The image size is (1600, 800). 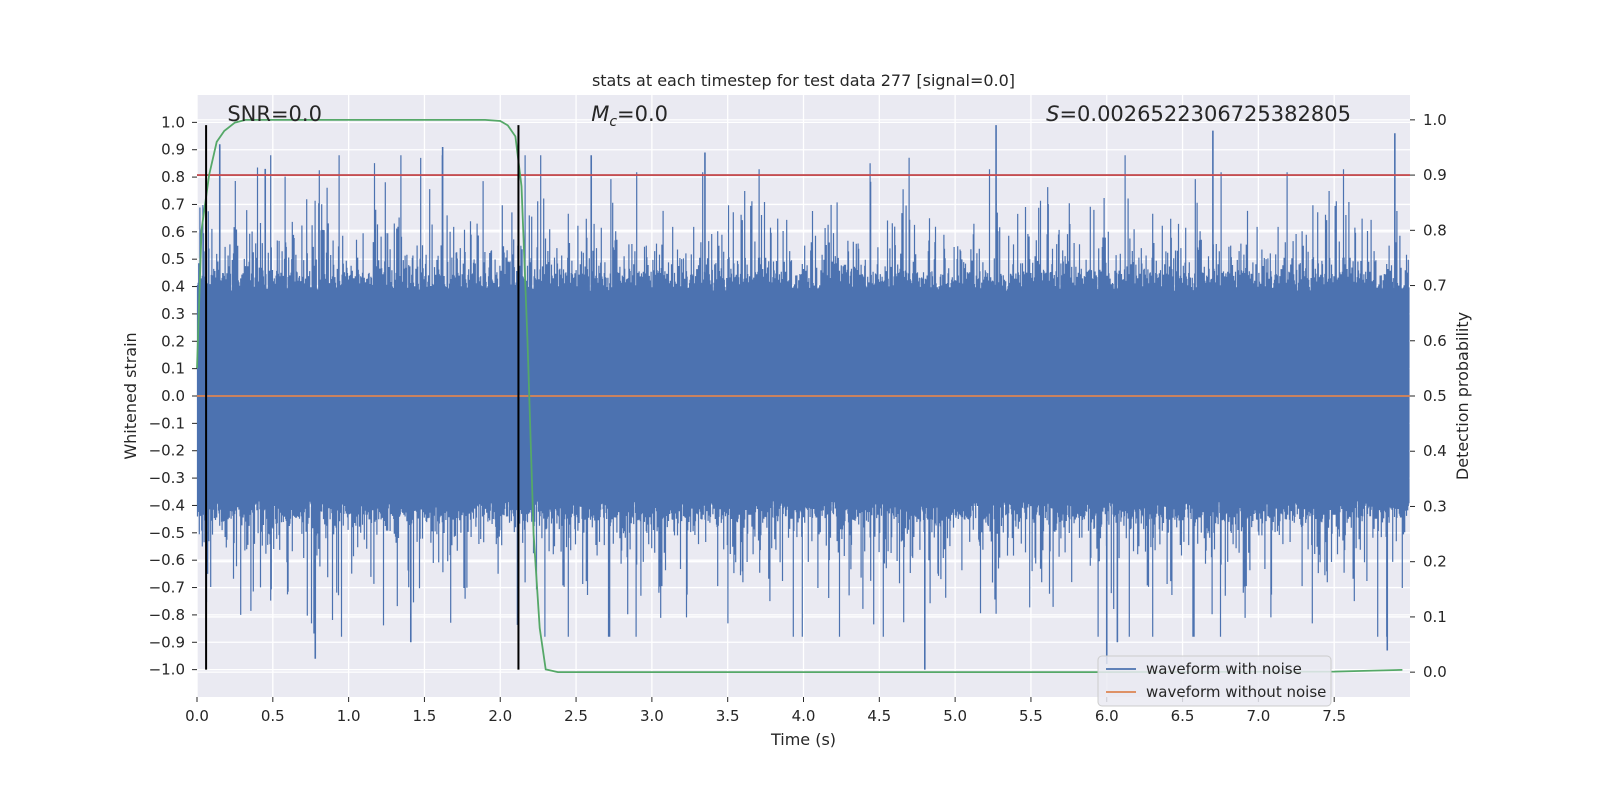 What do you see at coordinates (1435, 341) in the screenshot?
I see `y2-tick-label: 0.6` at bounding box center [1435, 341].